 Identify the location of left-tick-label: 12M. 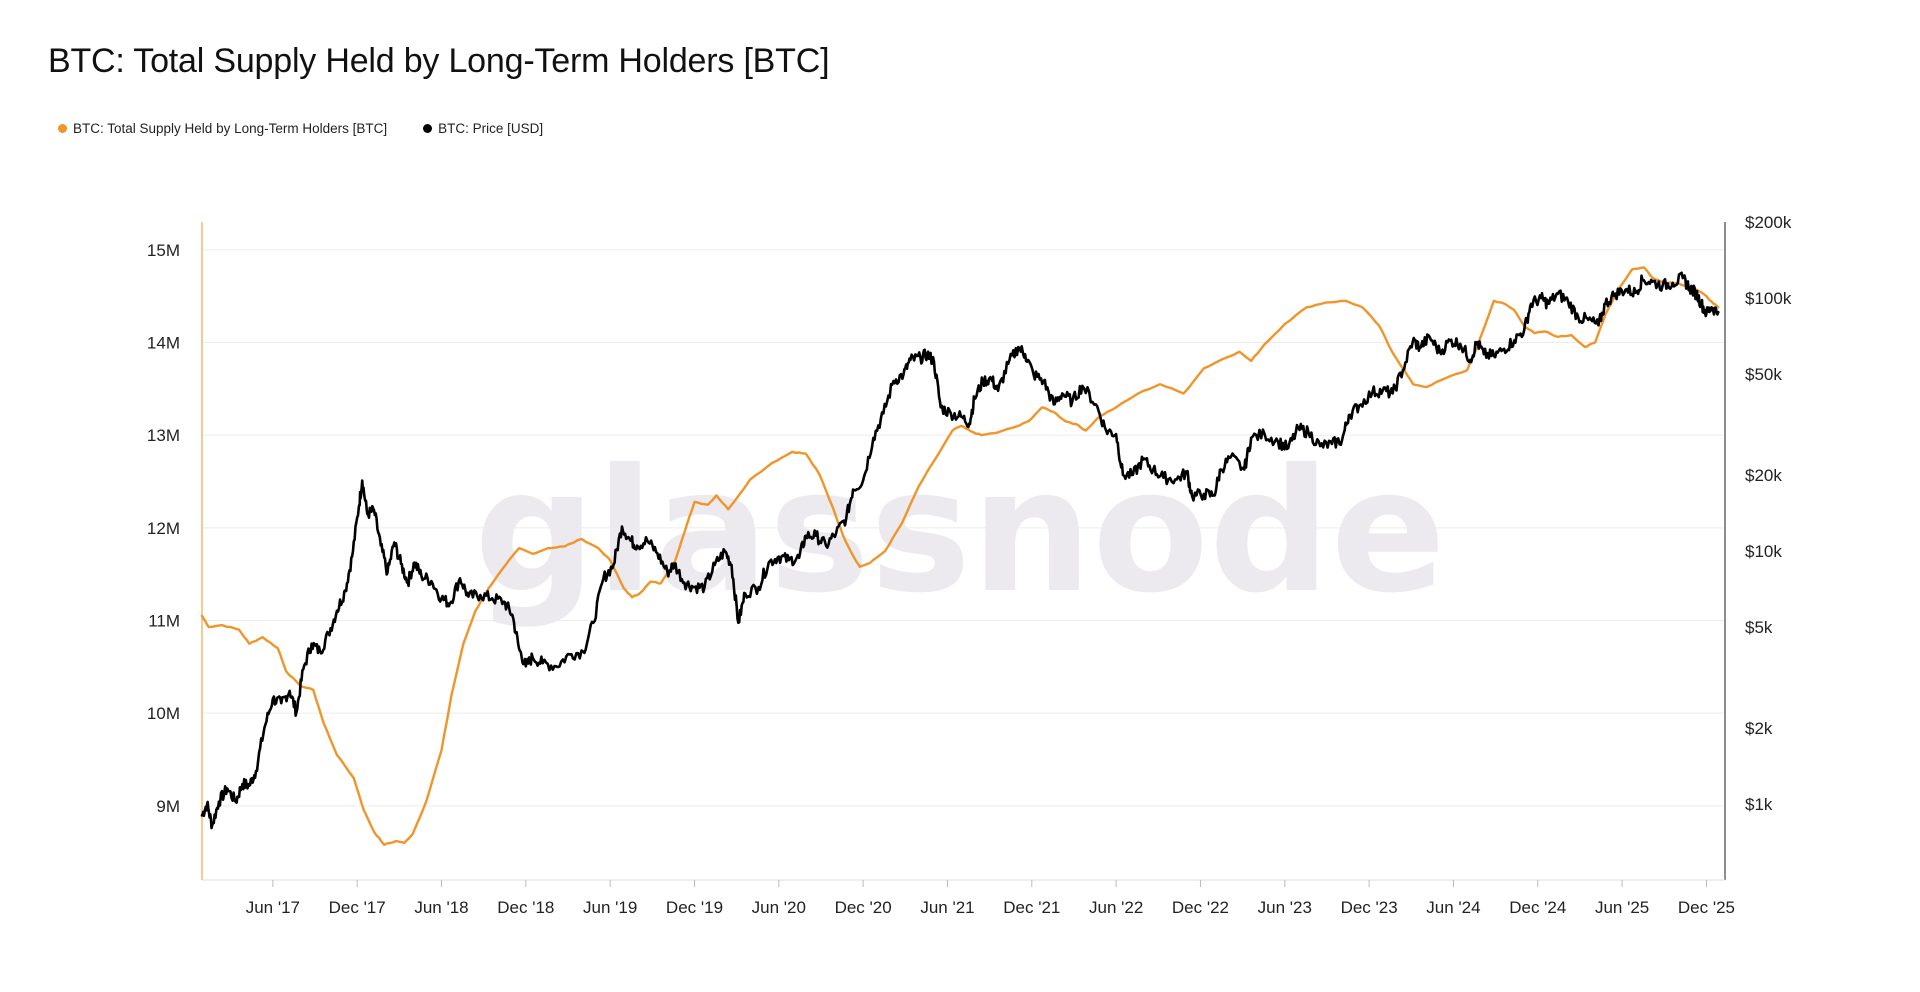
(163, 528).